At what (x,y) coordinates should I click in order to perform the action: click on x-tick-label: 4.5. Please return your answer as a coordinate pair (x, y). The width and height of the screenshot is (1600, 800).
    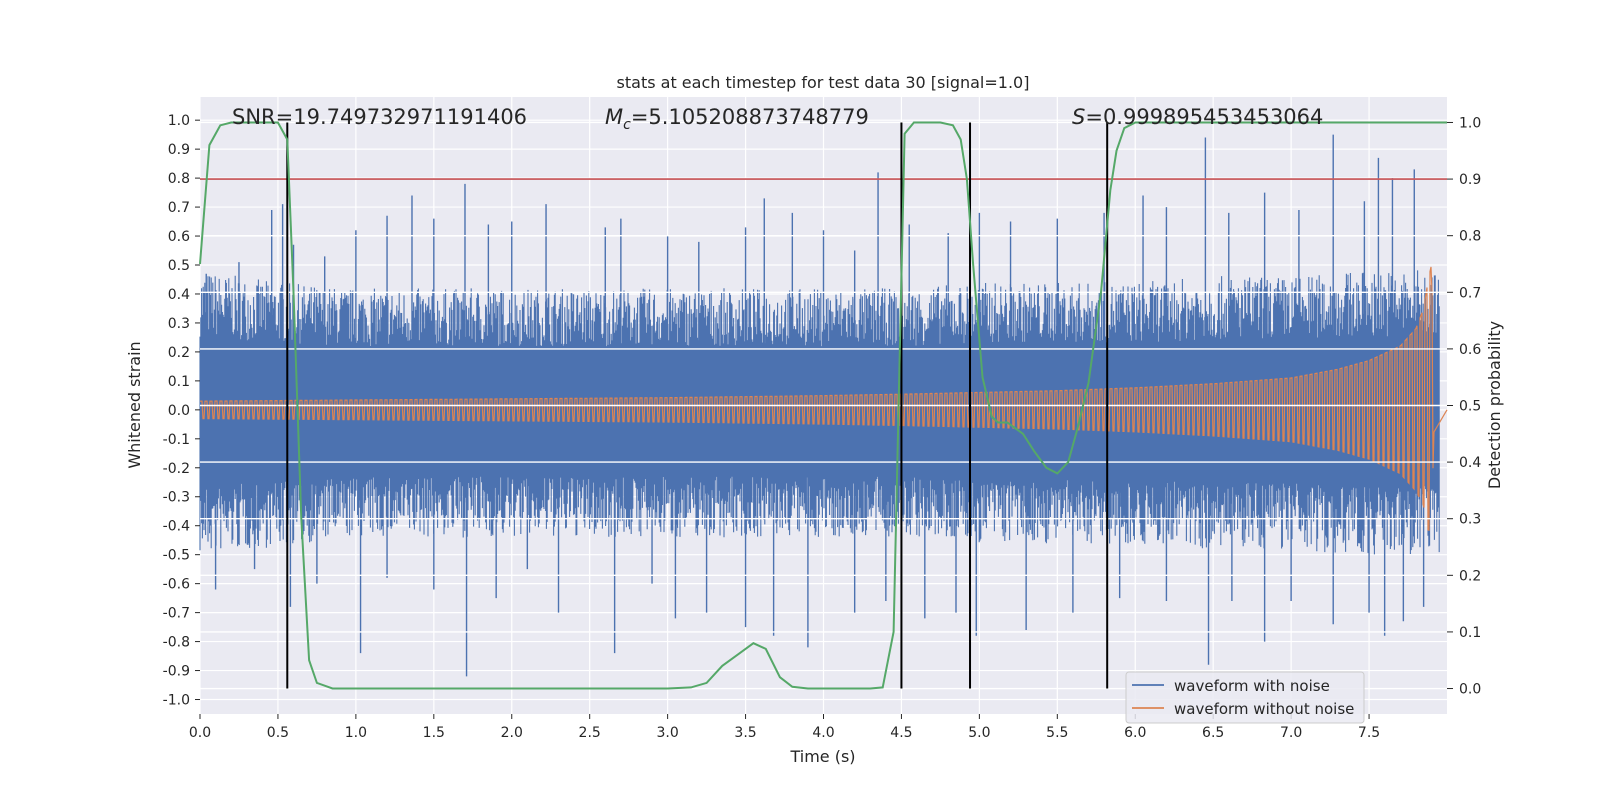
    Looking at the image, I should click on (901, 733).